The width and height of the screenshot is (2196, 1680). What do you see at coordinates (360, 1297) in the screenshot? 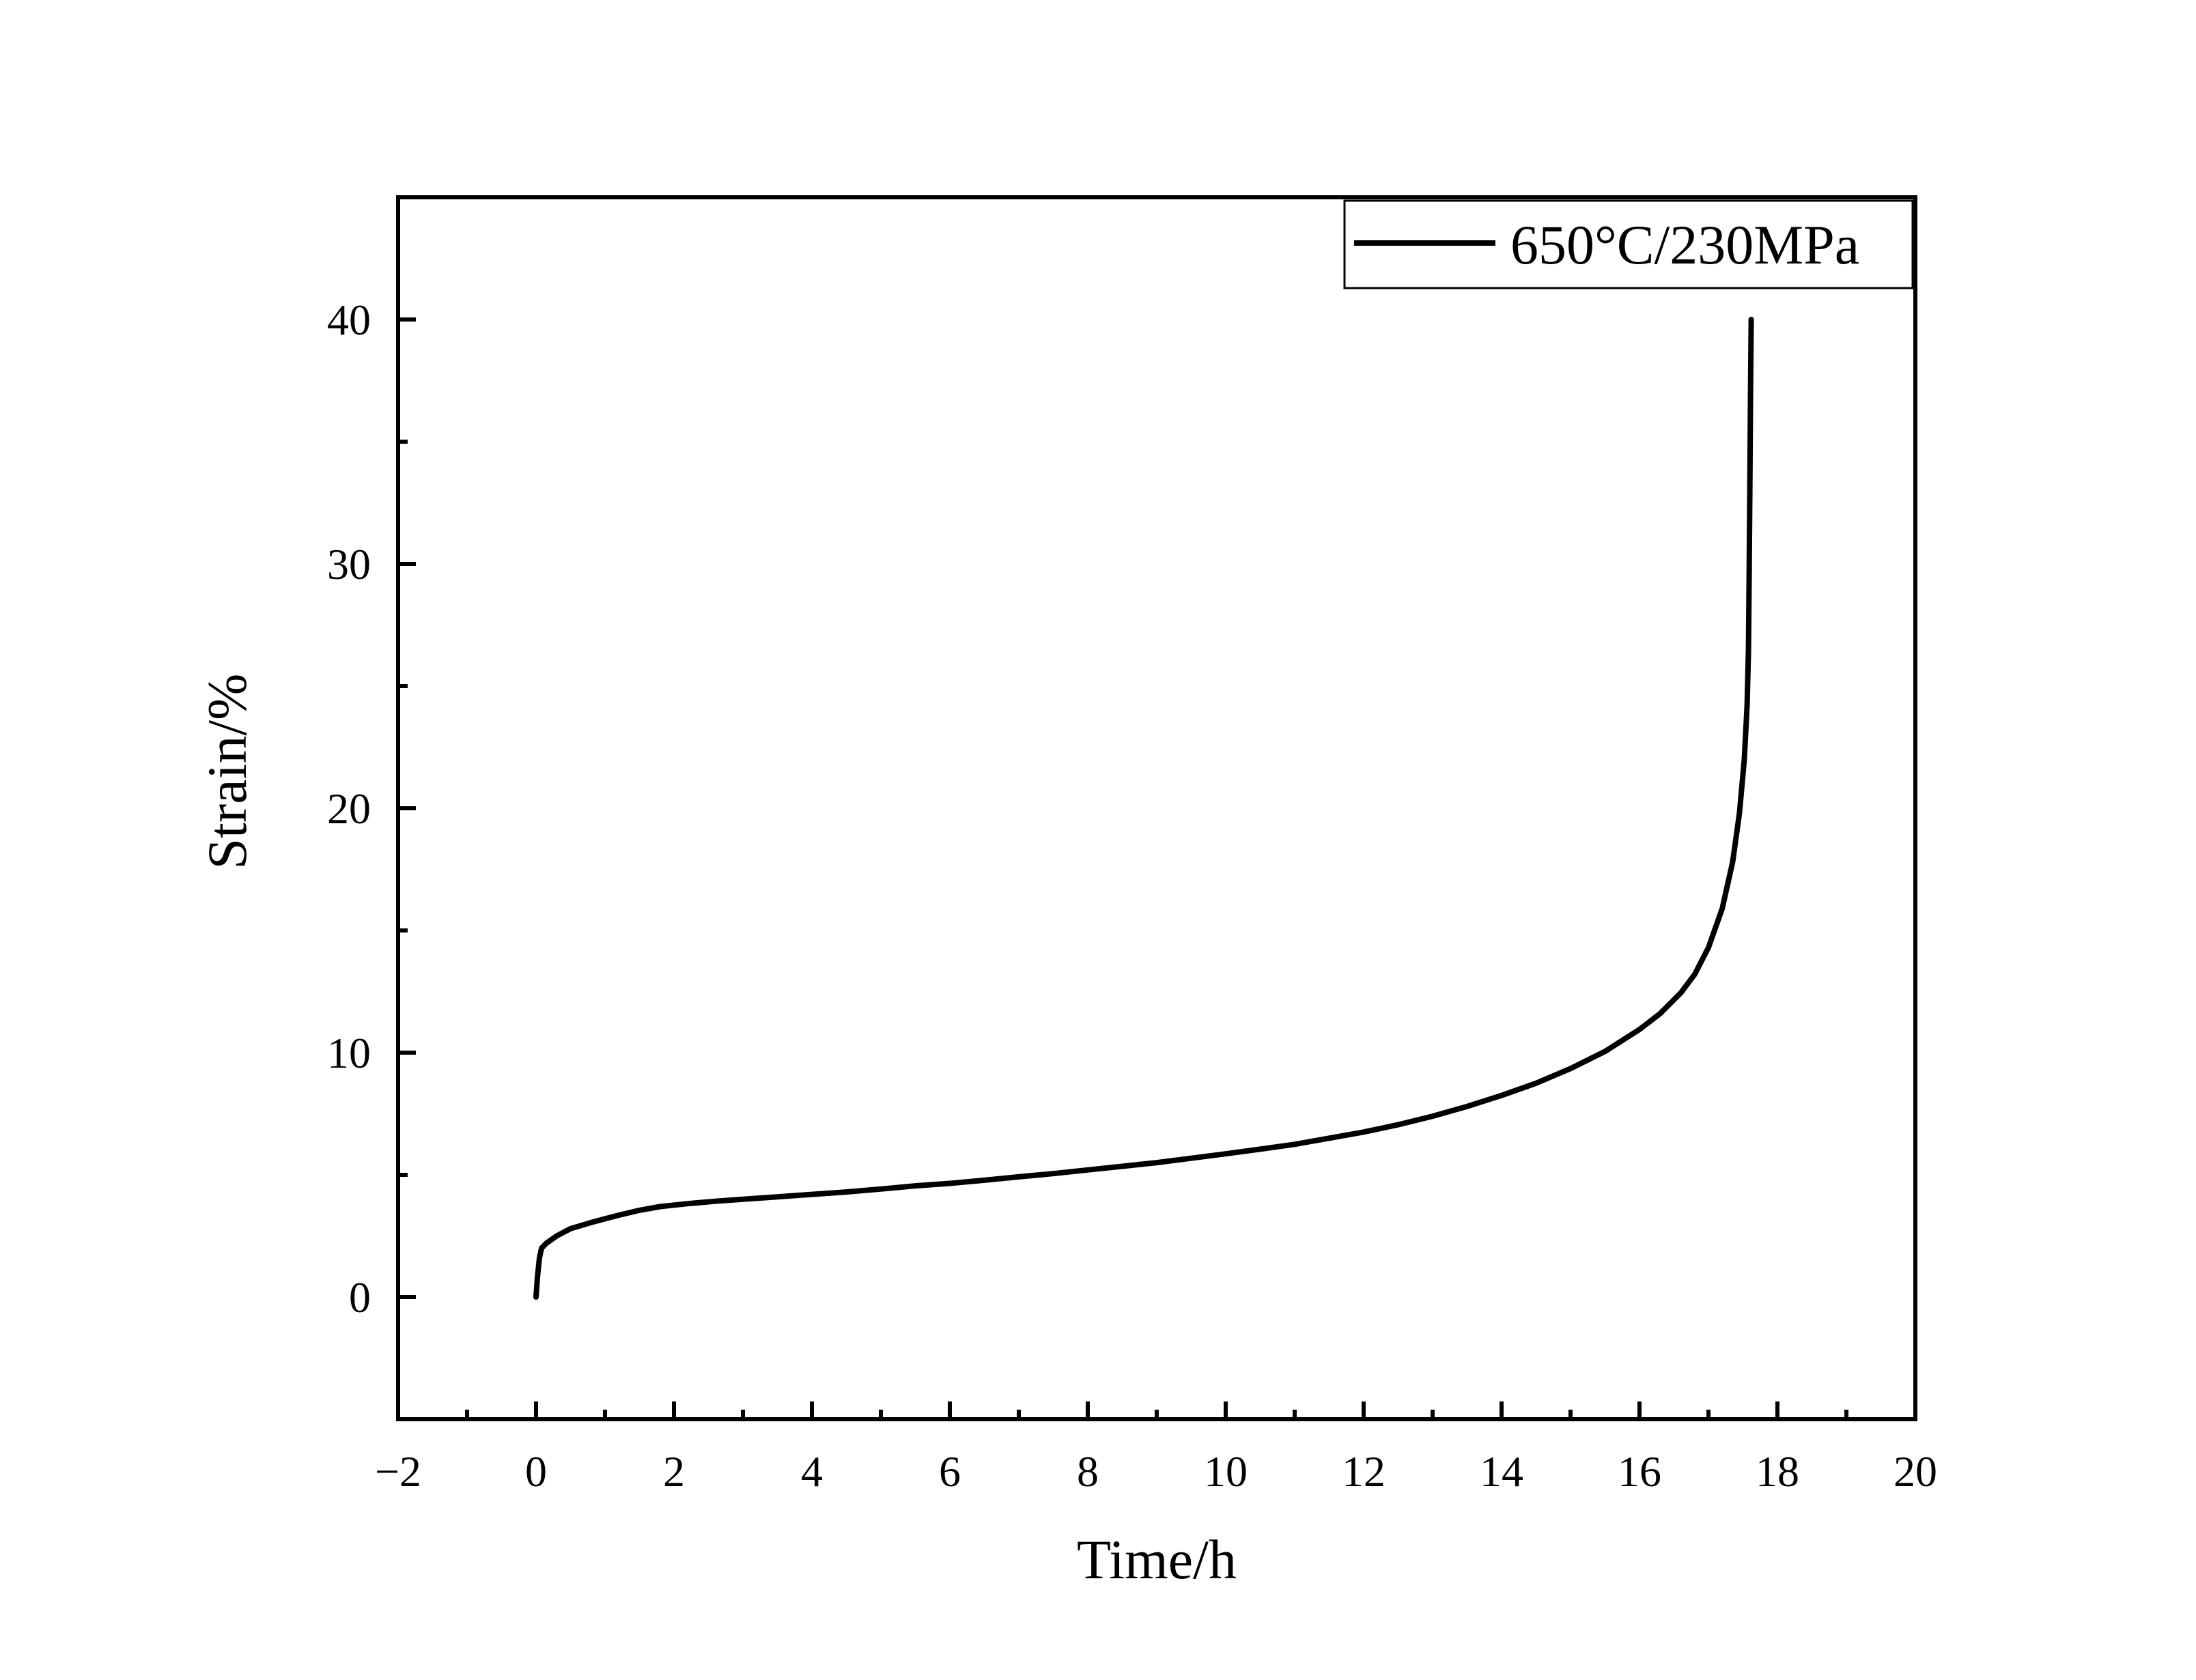
I see `y-tick-label: 0` at bounding box center [360, 1297].